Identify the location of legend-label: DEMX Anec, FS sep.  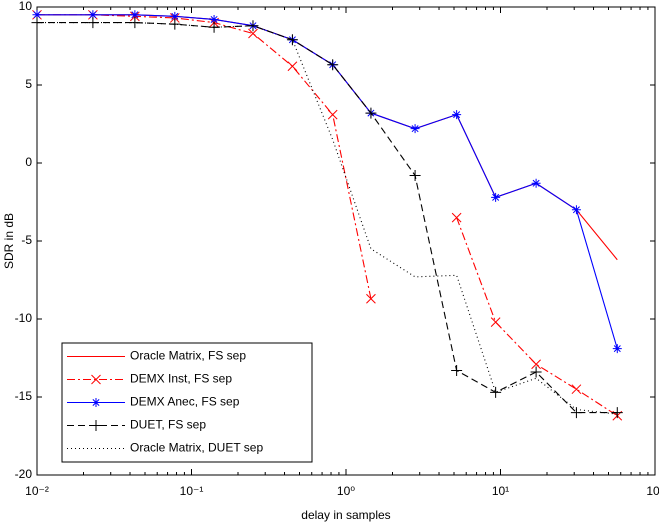
(185, 402).